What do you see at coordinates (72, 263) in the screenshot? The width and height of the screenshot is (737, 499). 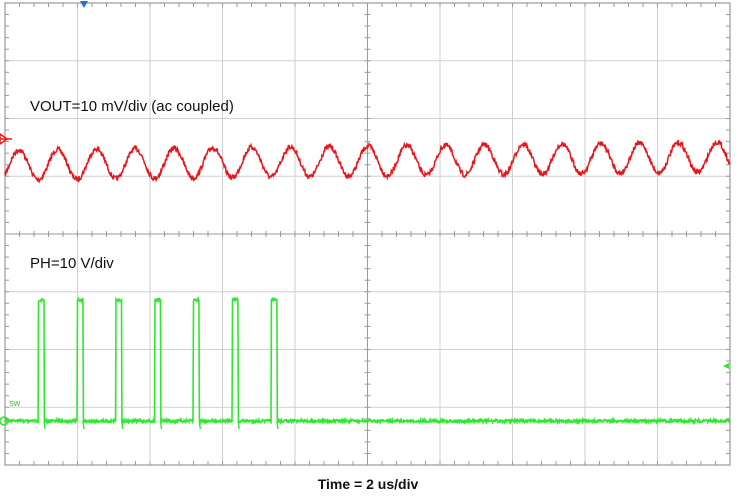 I see `ph-channel-label: PH=10 V/div` at bounding box center [72, 263].